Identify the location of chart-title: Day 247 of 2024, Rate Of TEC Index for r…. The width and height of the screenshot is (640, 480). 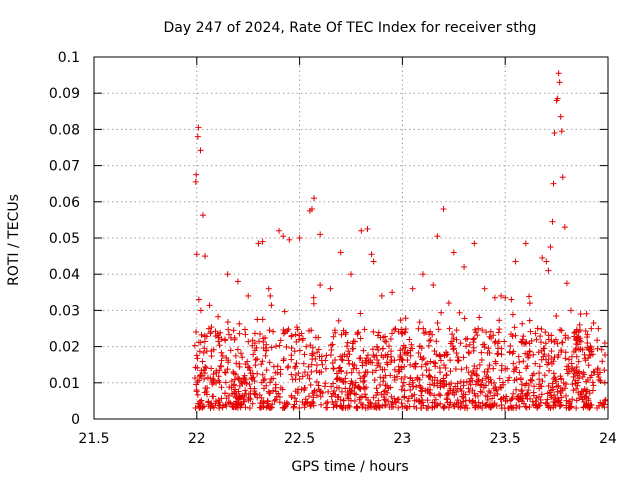
(350, 28).